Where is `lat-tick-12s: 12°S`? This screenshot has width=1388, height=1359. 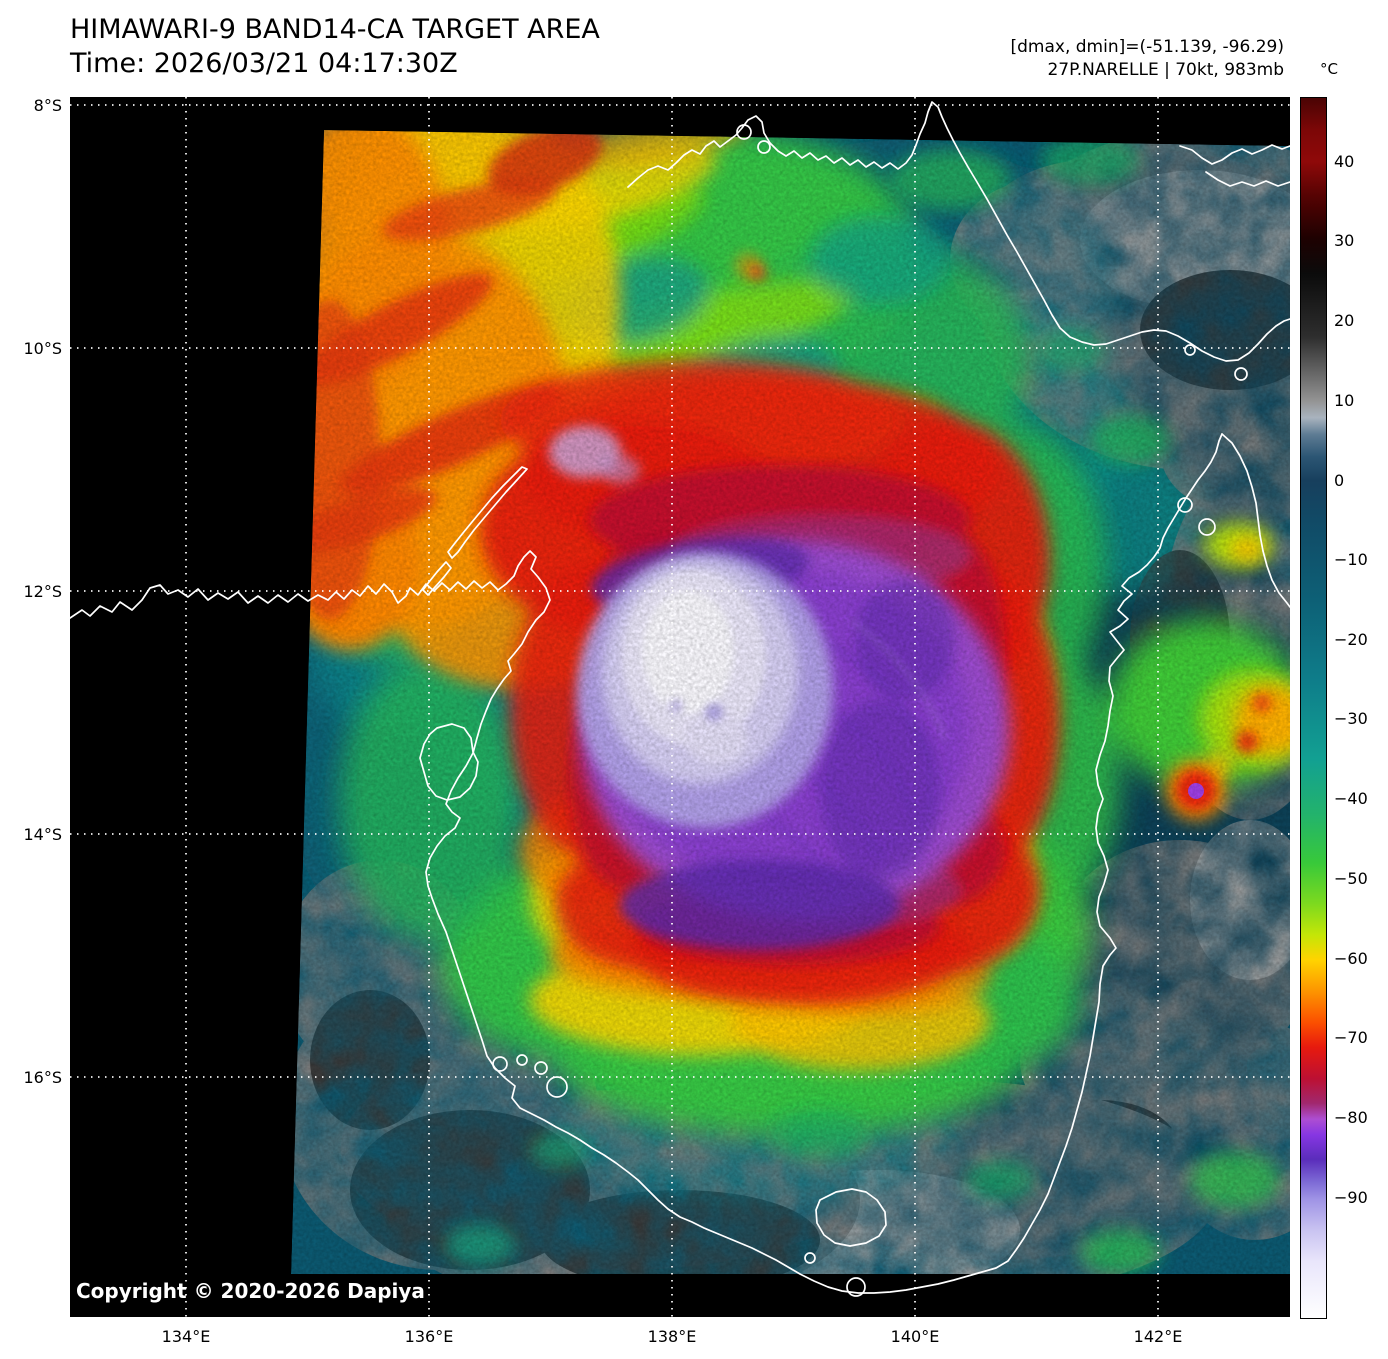
lat-tick-12s: 12°S is located at coordinates (42, 591).